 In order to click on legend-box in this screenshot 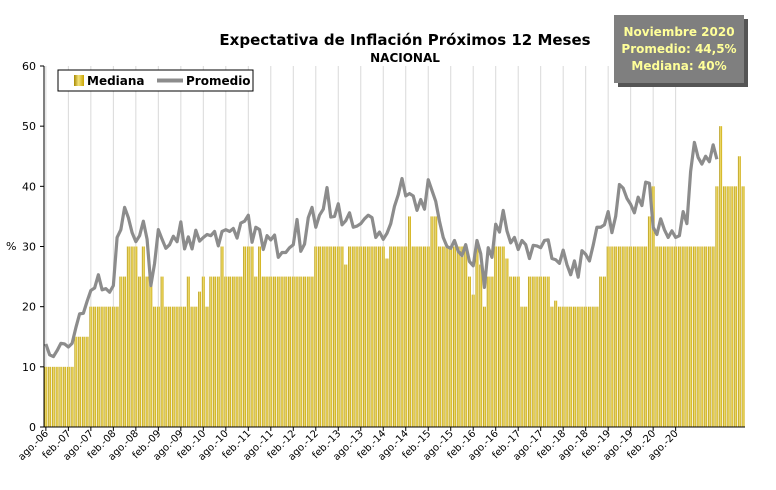, I will do `click(155, 80)`.